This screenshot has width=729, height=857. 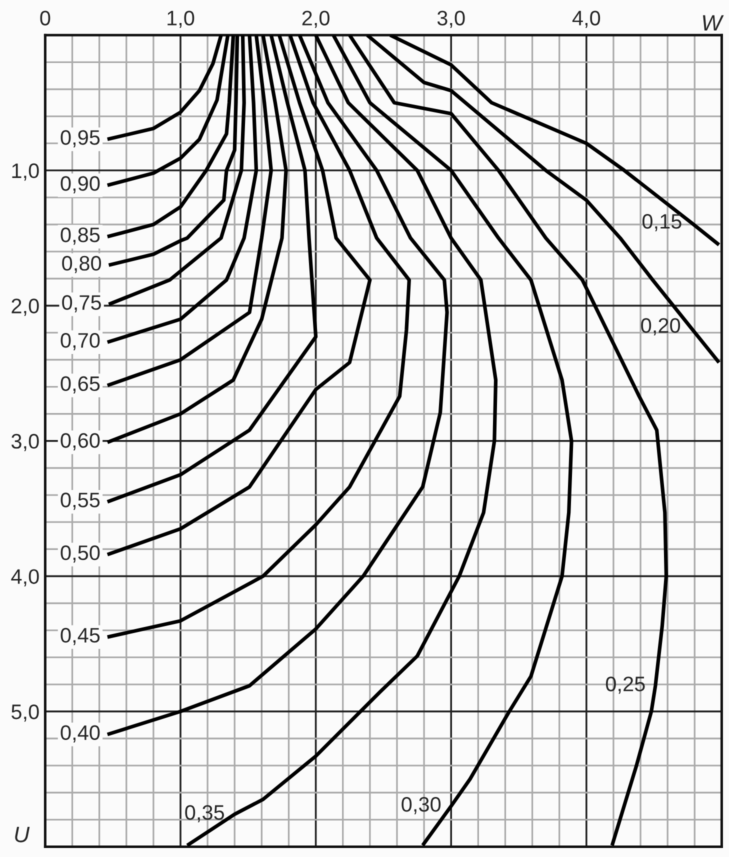 What do you see at coordinates (45, 18) in the screenshot?
I see `x-tick-label: 0` at bounding box center [45, 18].